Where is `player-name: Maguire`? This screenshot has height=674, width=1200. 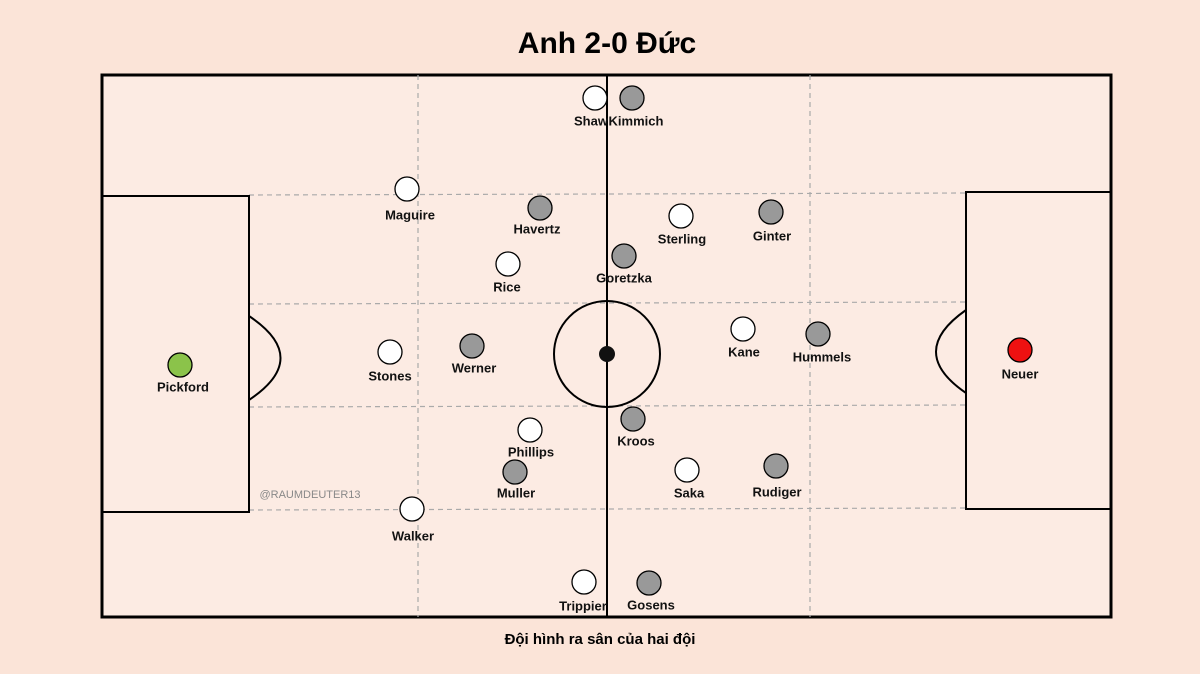 player-name: Maguire is located at coordinates (410, 214).